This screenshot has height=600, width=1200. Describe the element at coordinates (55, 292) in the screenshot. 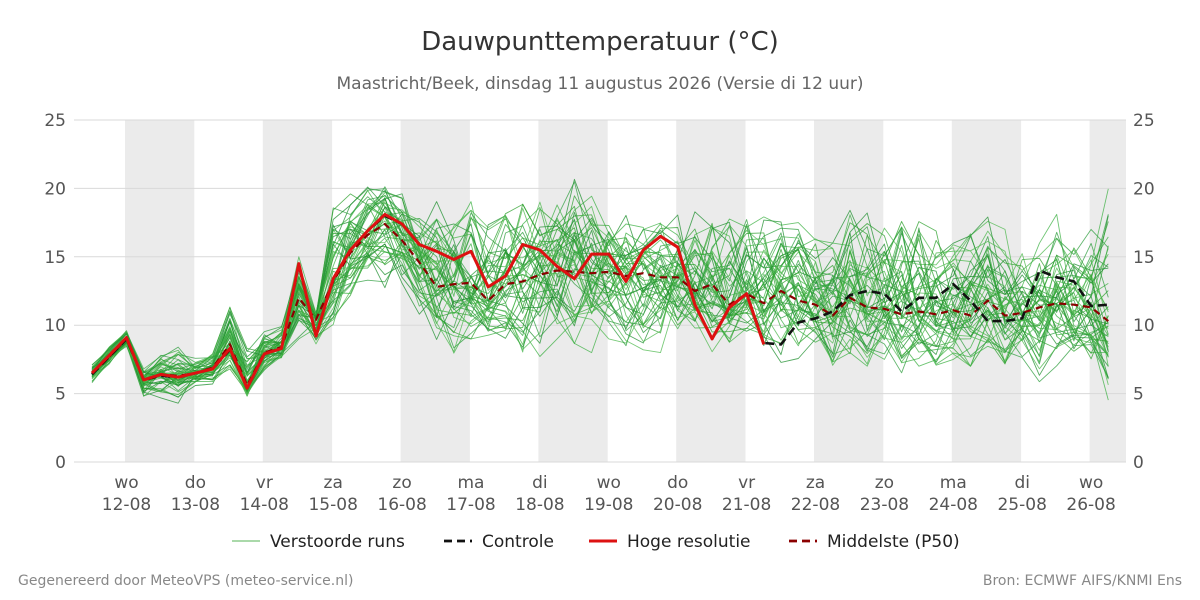

I see `y-axis-left: 0 5 10 15 20 25` at that location.